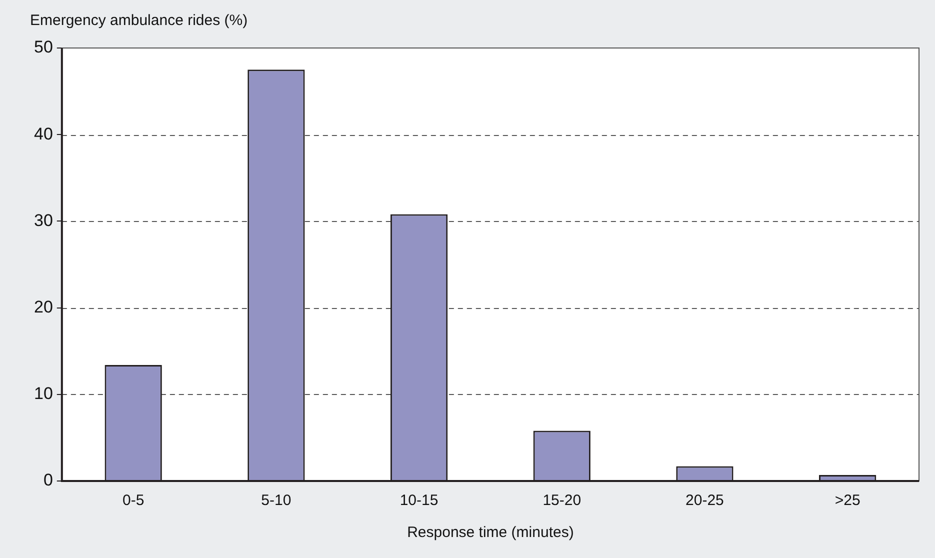 The image size is (935, 558). I want to click on y-tick-label: 50, so click(43, 47).